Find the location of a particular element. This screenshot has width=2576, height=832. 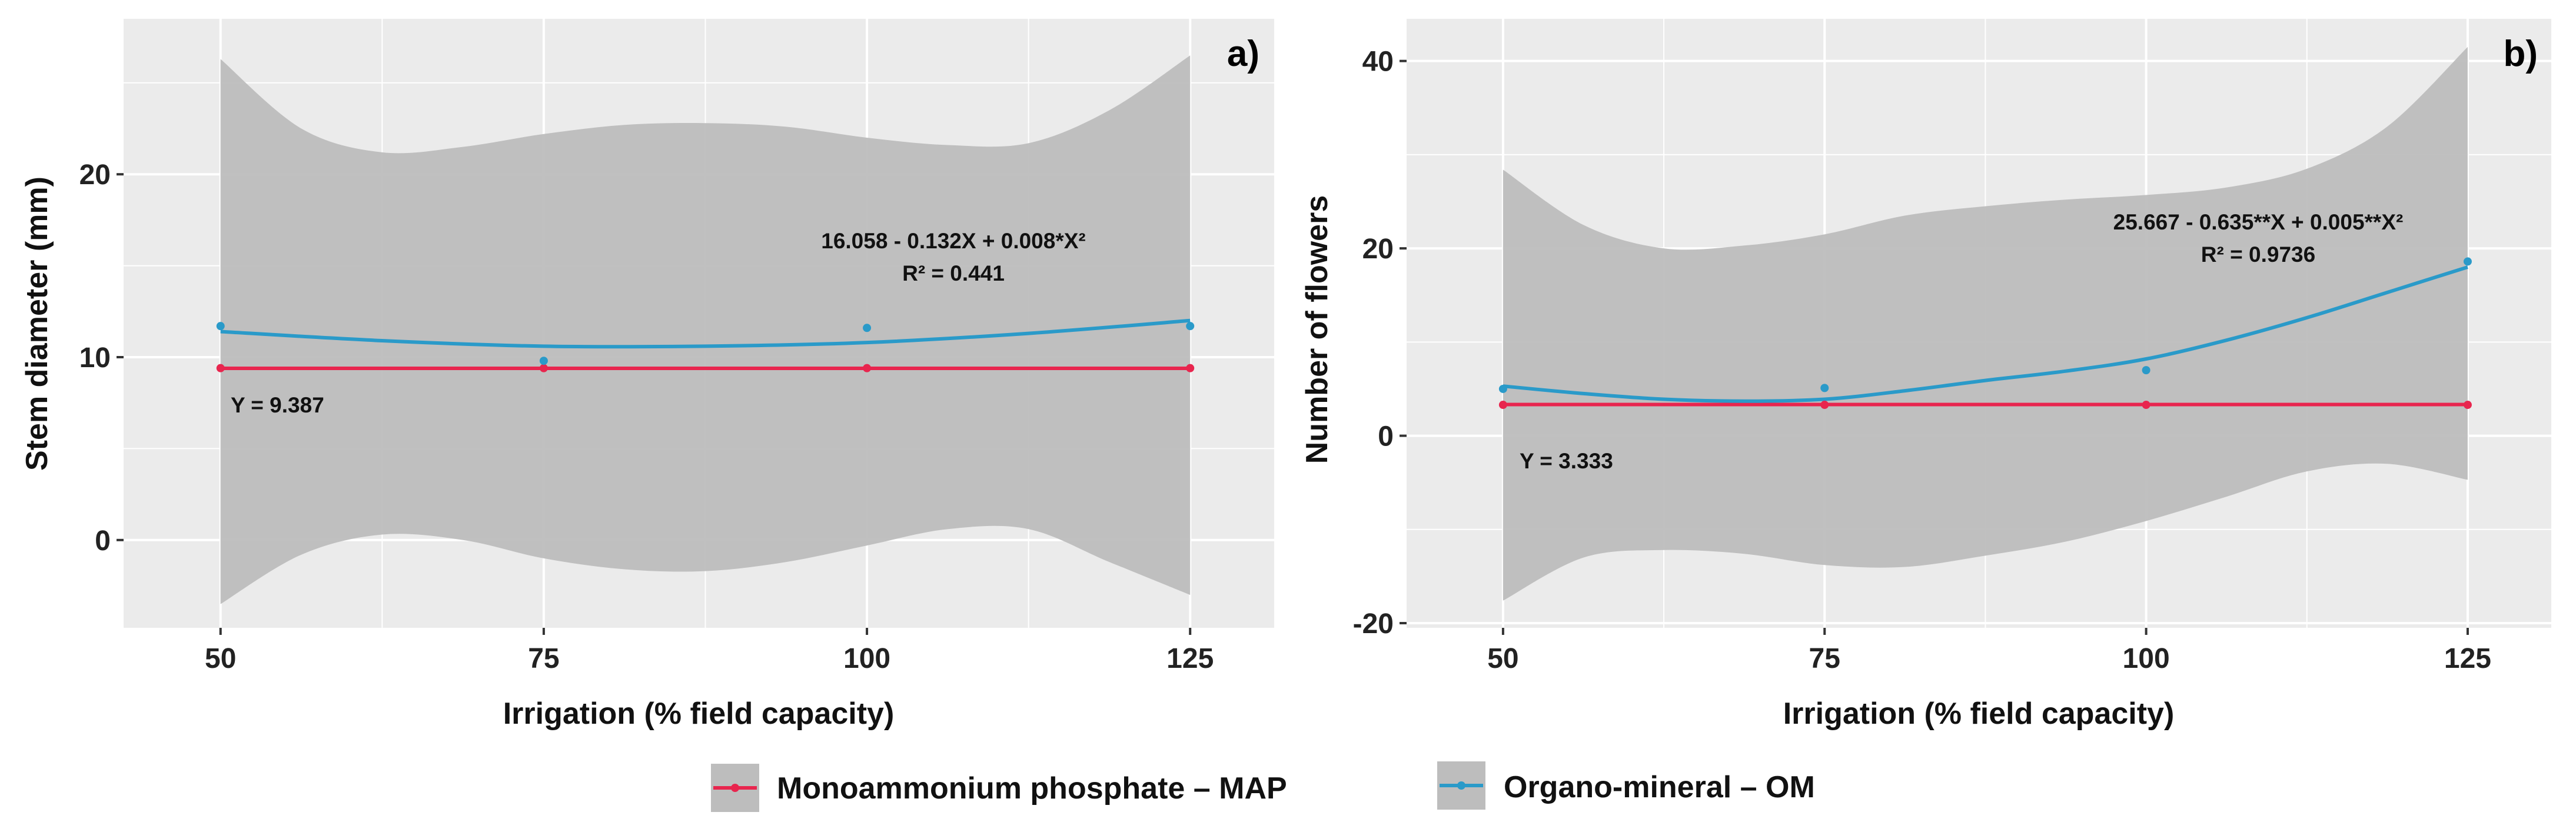

panel-a-x-tick-label: 75 is located at coordinates (543, 659).